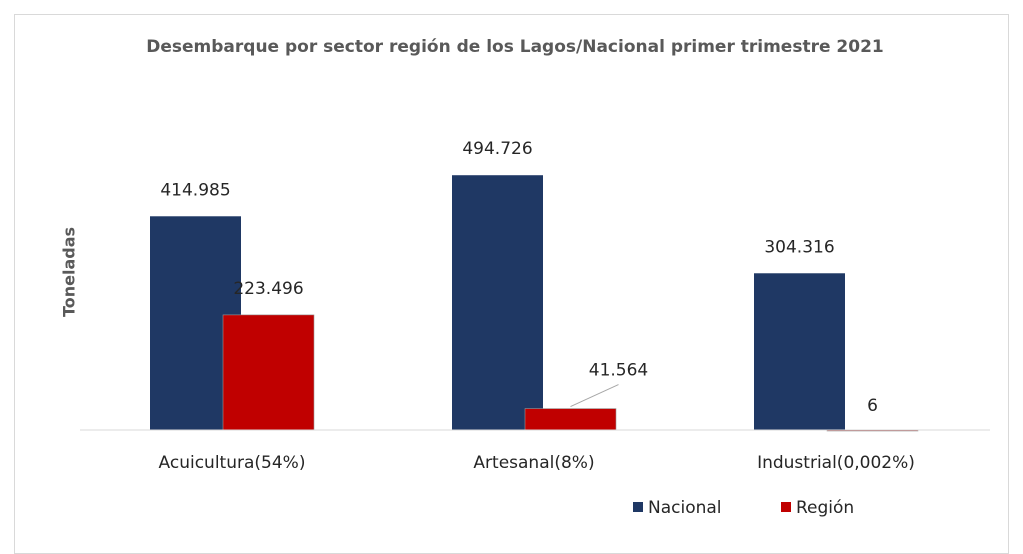 This screenshot has width=1023, height=554. I want to click on legend-label: Nacional, so click(685, 508).